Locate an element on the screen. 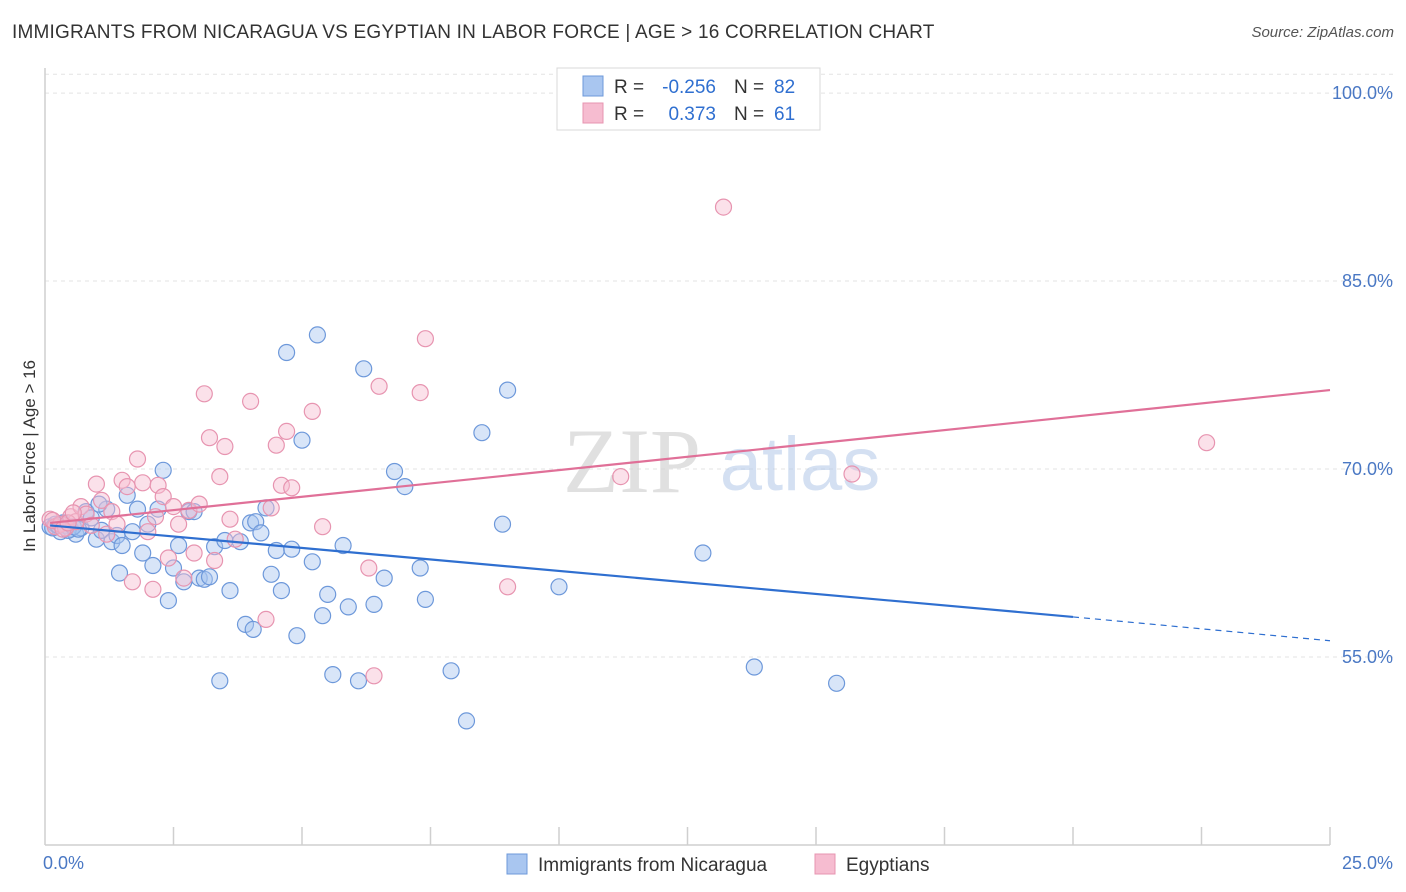 The image size is (1406, 892). y-tick-label-2: 85.0% is located at coordinates (1367, 281).